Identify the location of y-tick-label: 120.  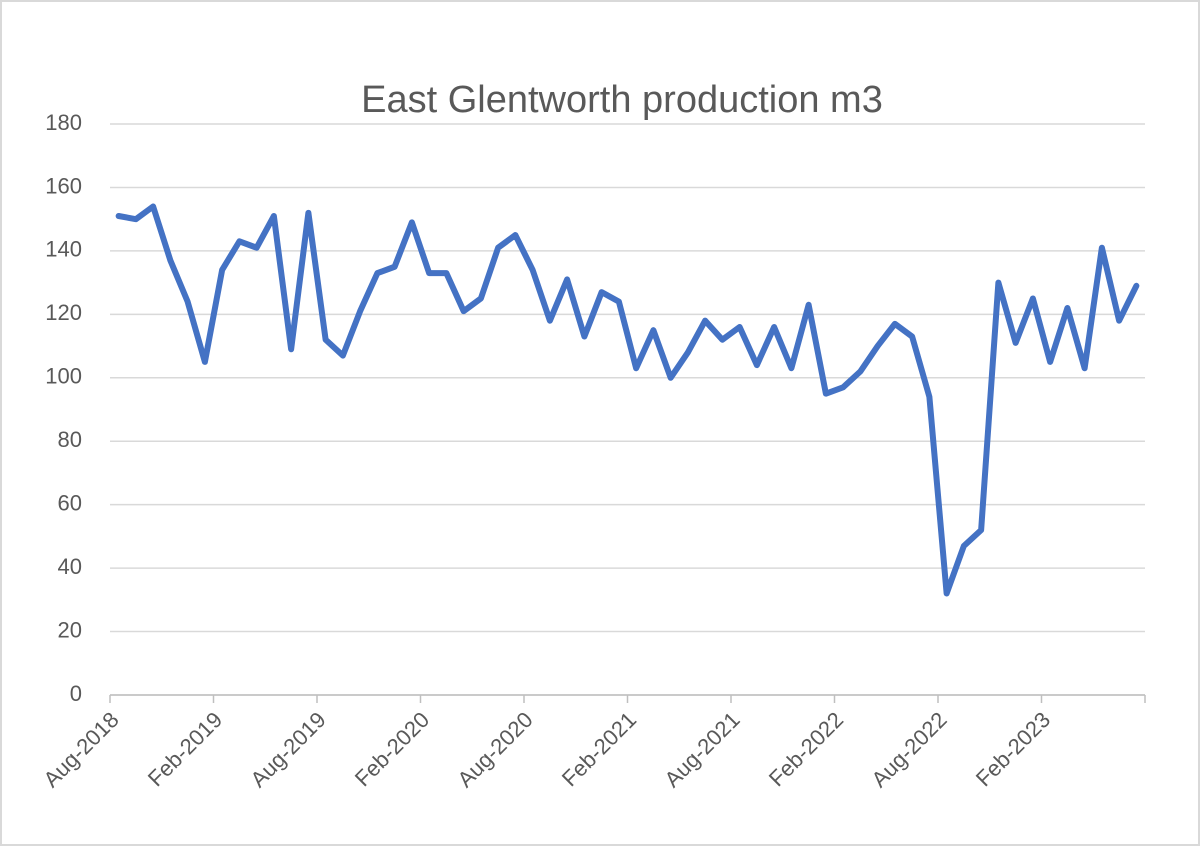
(63, 312).